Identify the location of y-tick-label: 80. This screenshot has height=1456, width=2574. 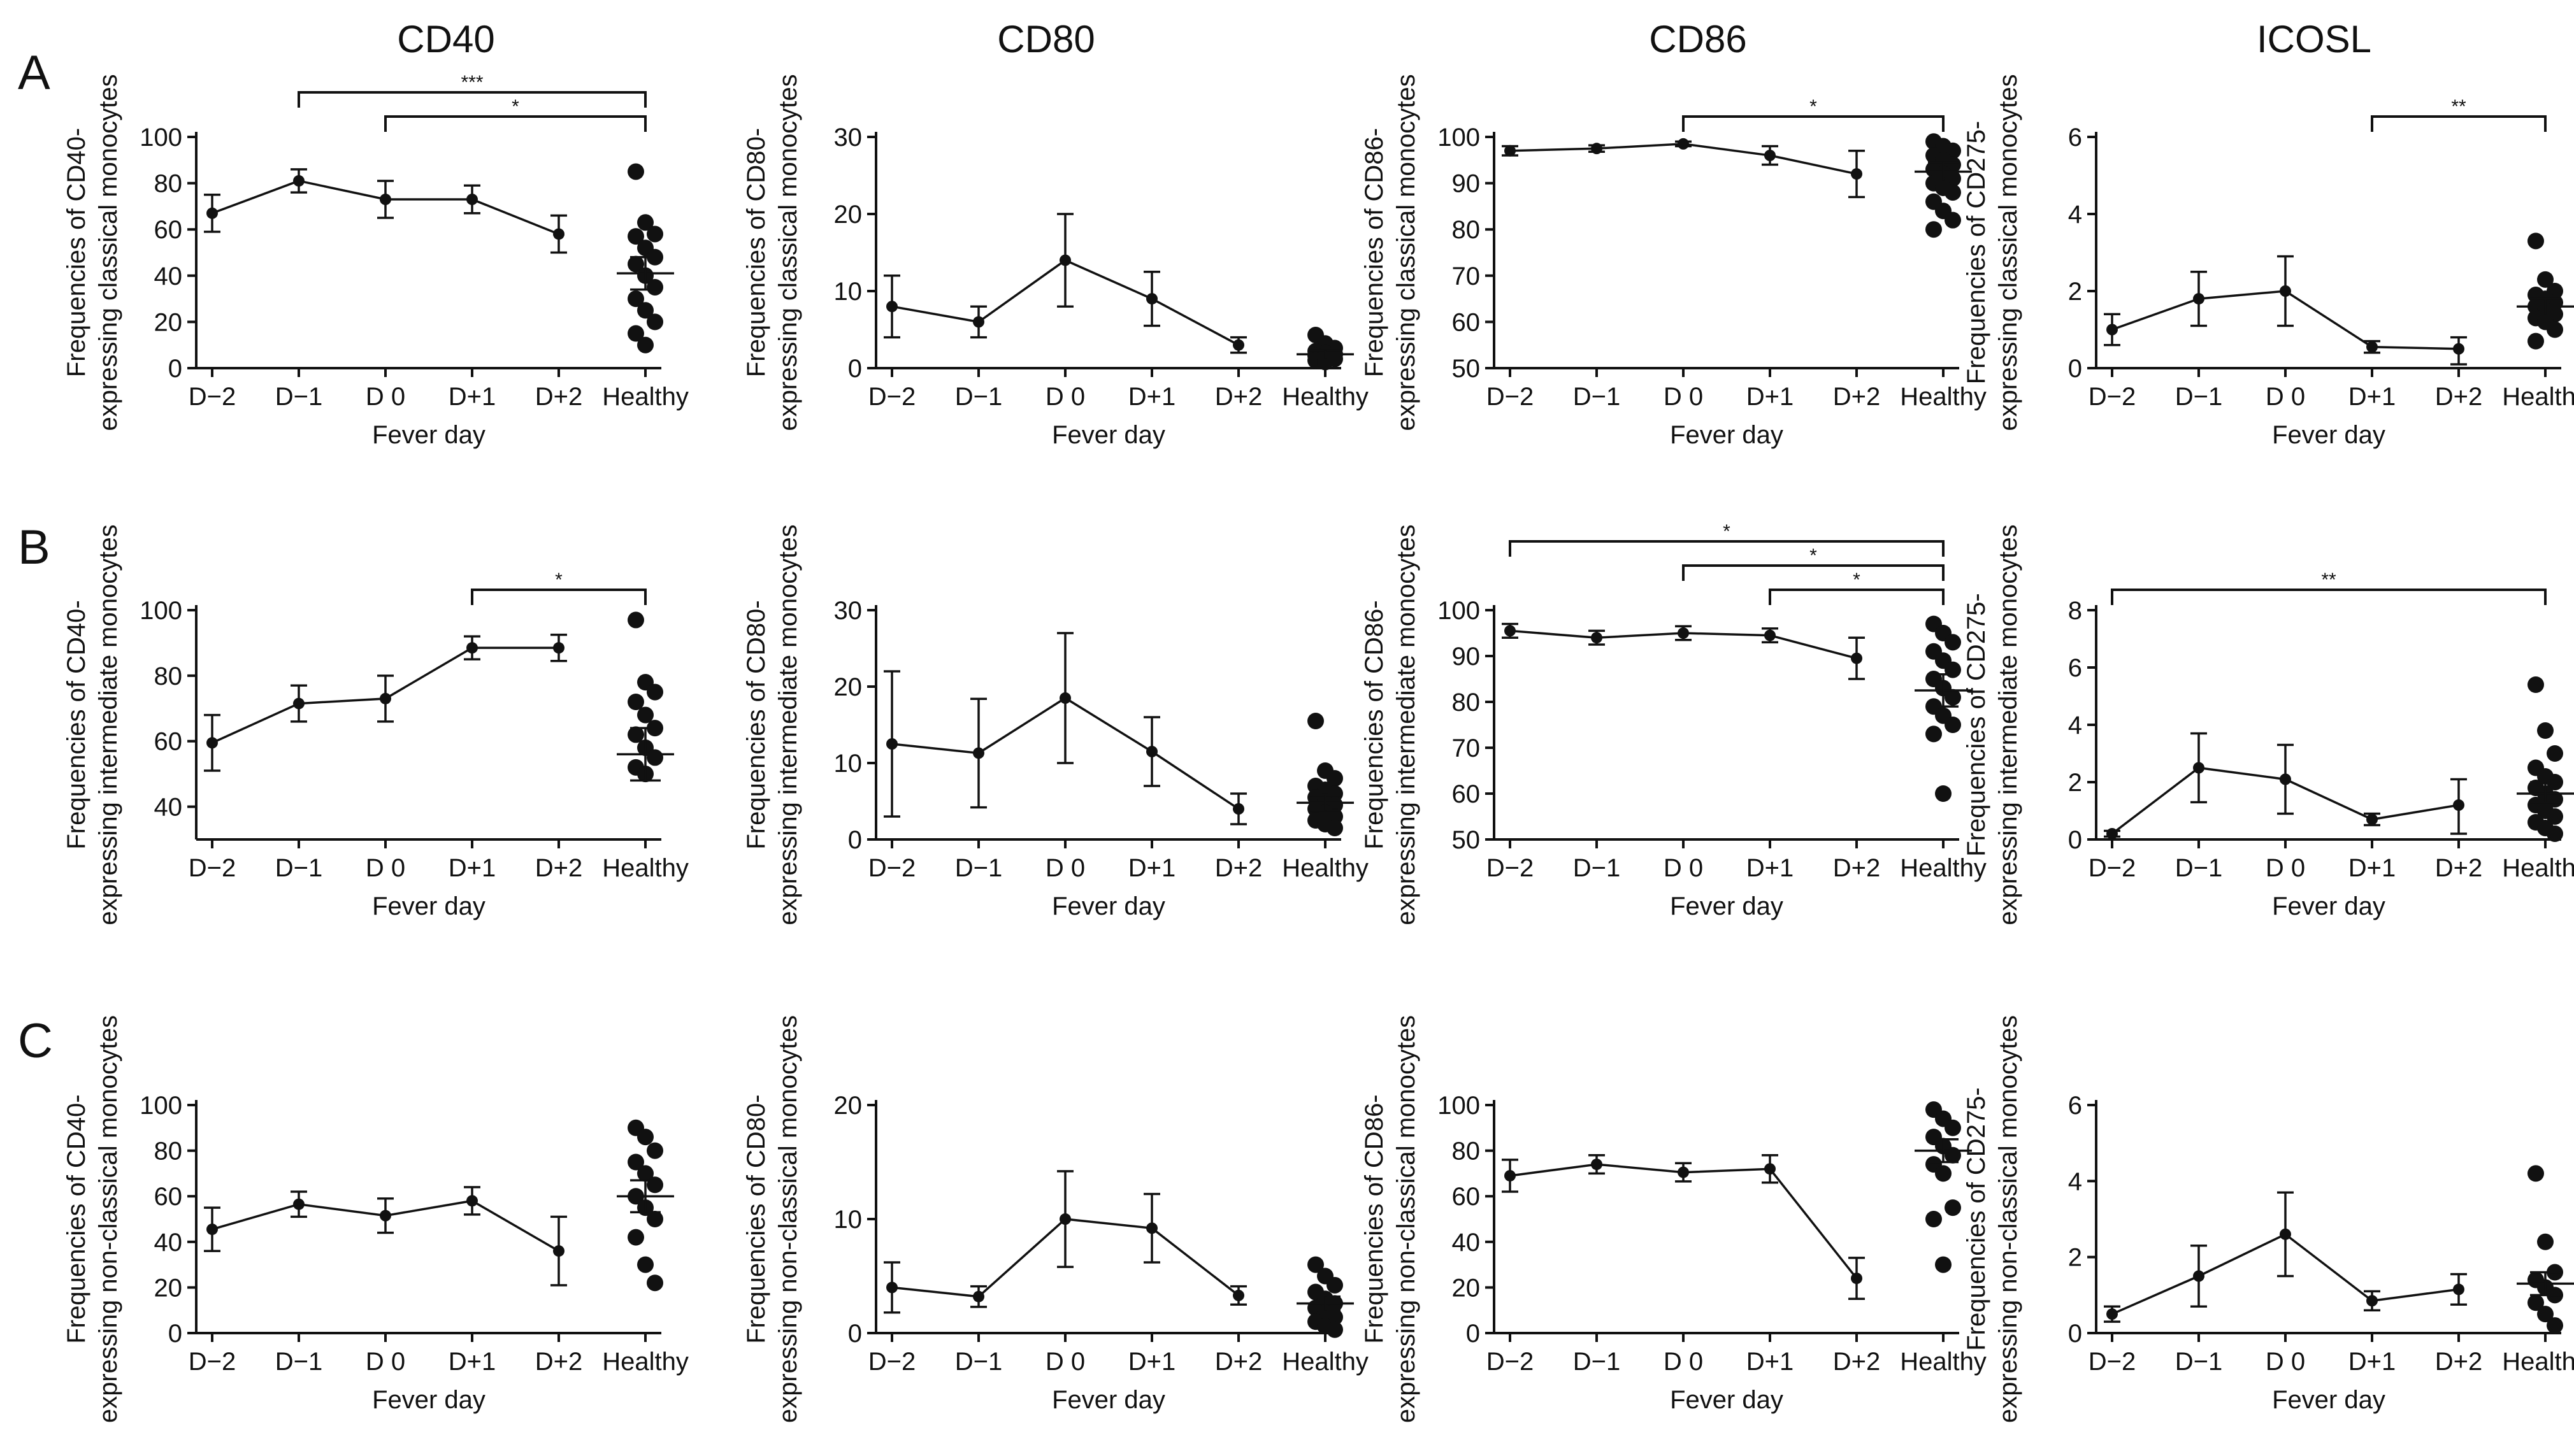
(1466, 230).